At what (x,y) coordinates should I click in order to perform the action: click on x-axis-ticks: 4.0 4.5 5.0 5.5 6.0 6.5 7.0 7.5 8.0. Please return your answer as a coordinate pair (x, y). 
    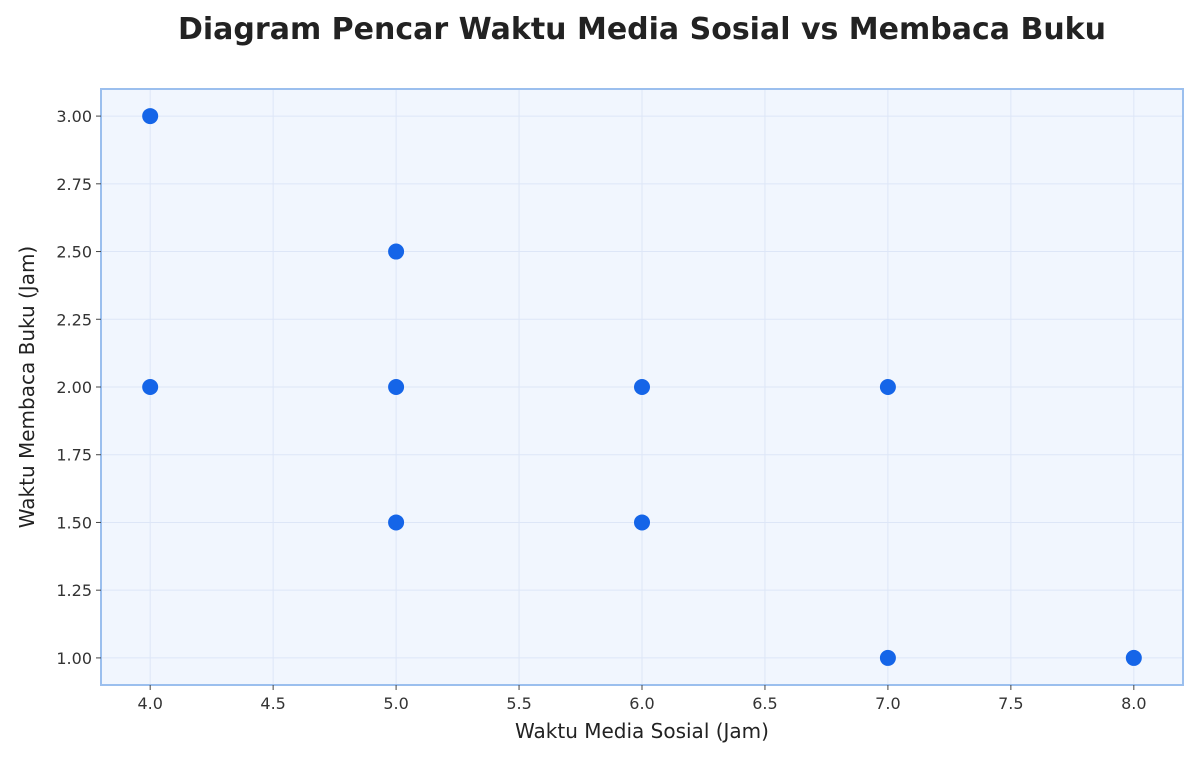
    Looking at the image, I should click on (642, 699).